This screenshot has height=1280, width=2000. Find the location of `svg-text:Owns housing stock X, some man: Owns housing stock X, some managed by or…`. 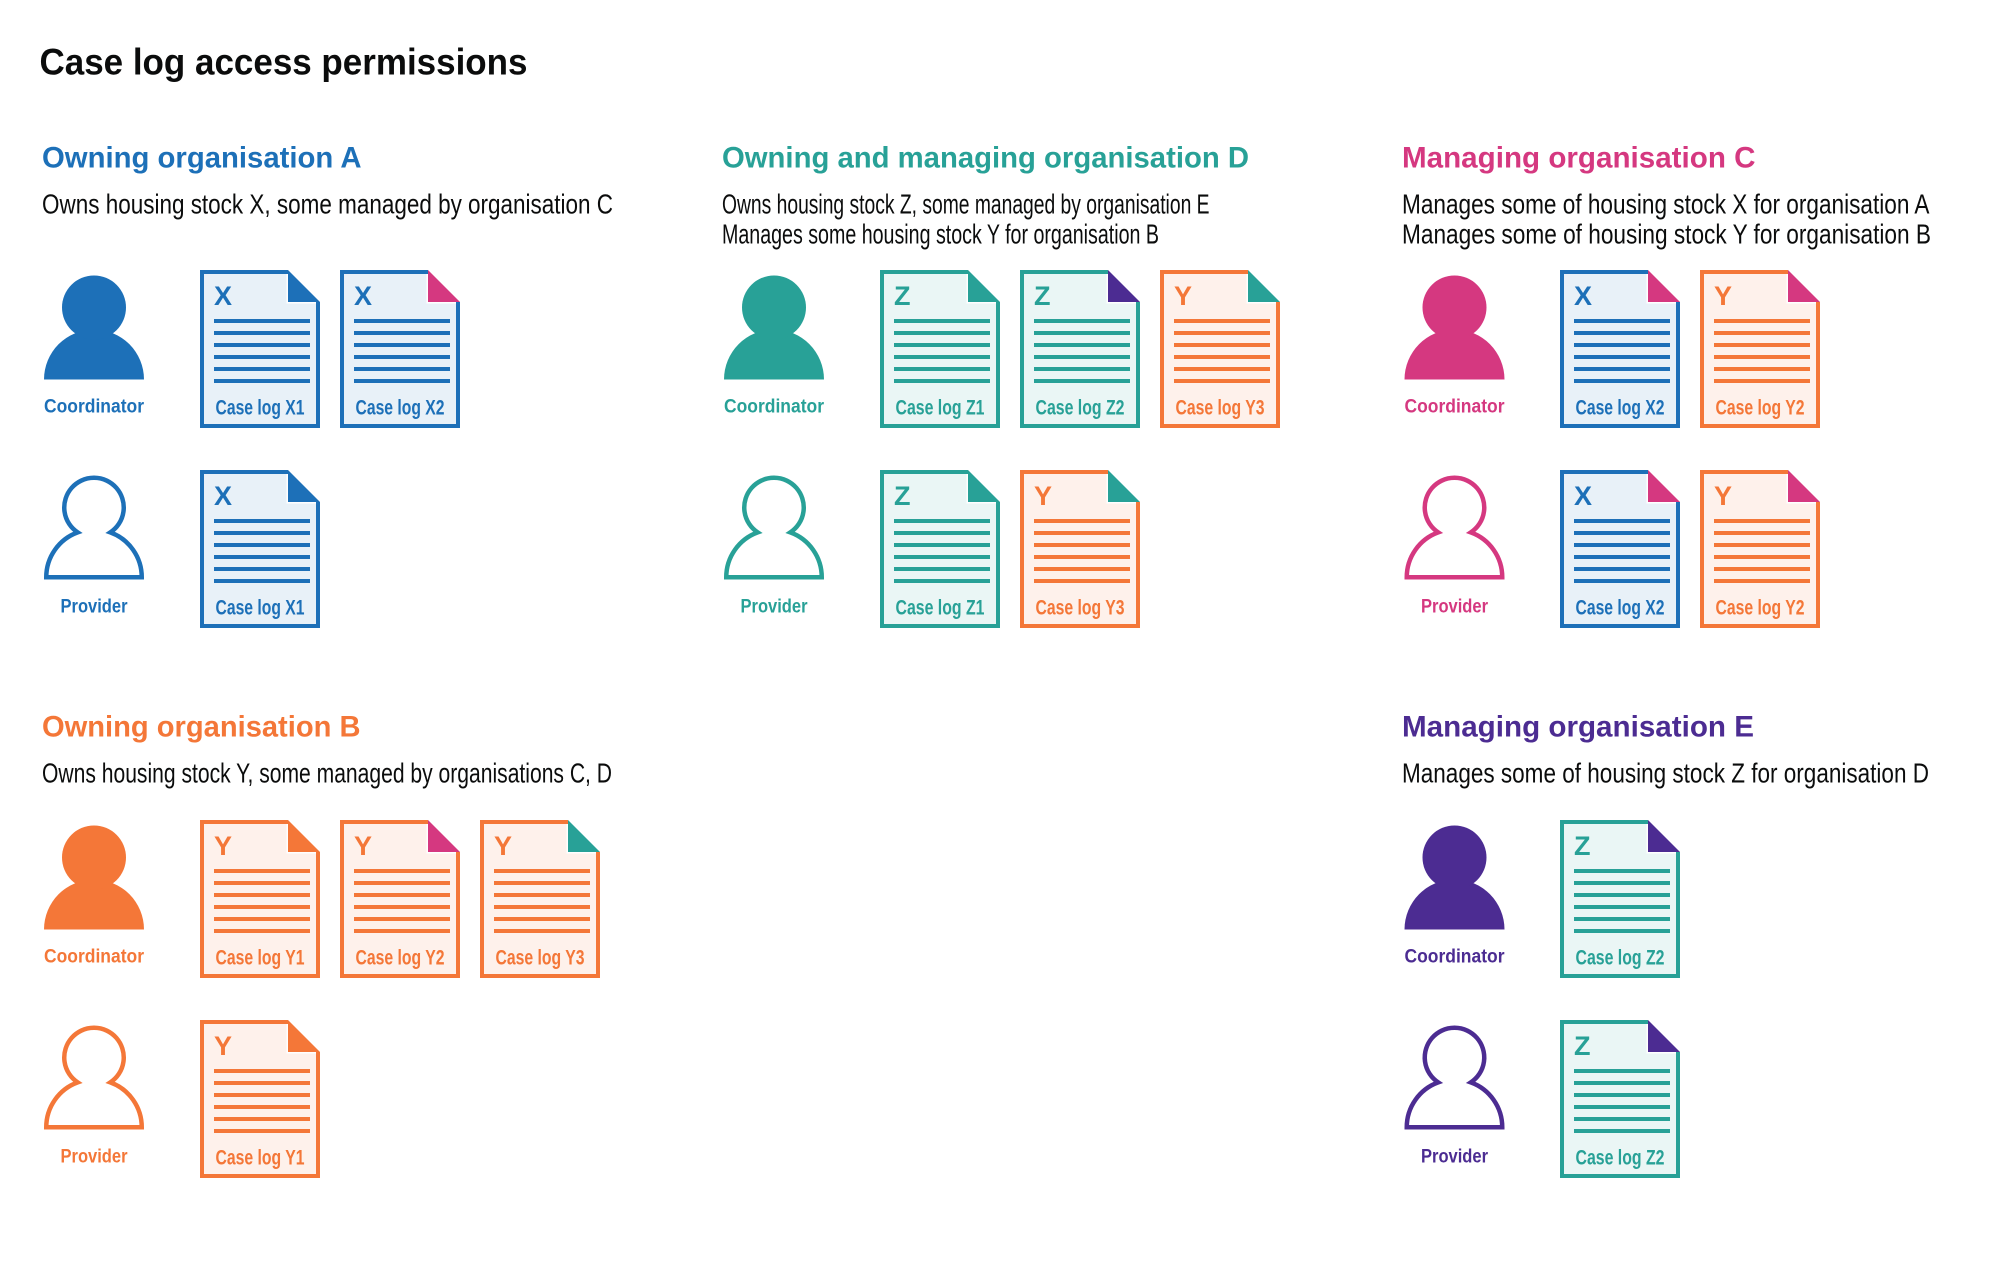

svg-text:Owns housing stock X, some man: Owns housing stock X, some managed by or… is located at coordinates (327, 204).